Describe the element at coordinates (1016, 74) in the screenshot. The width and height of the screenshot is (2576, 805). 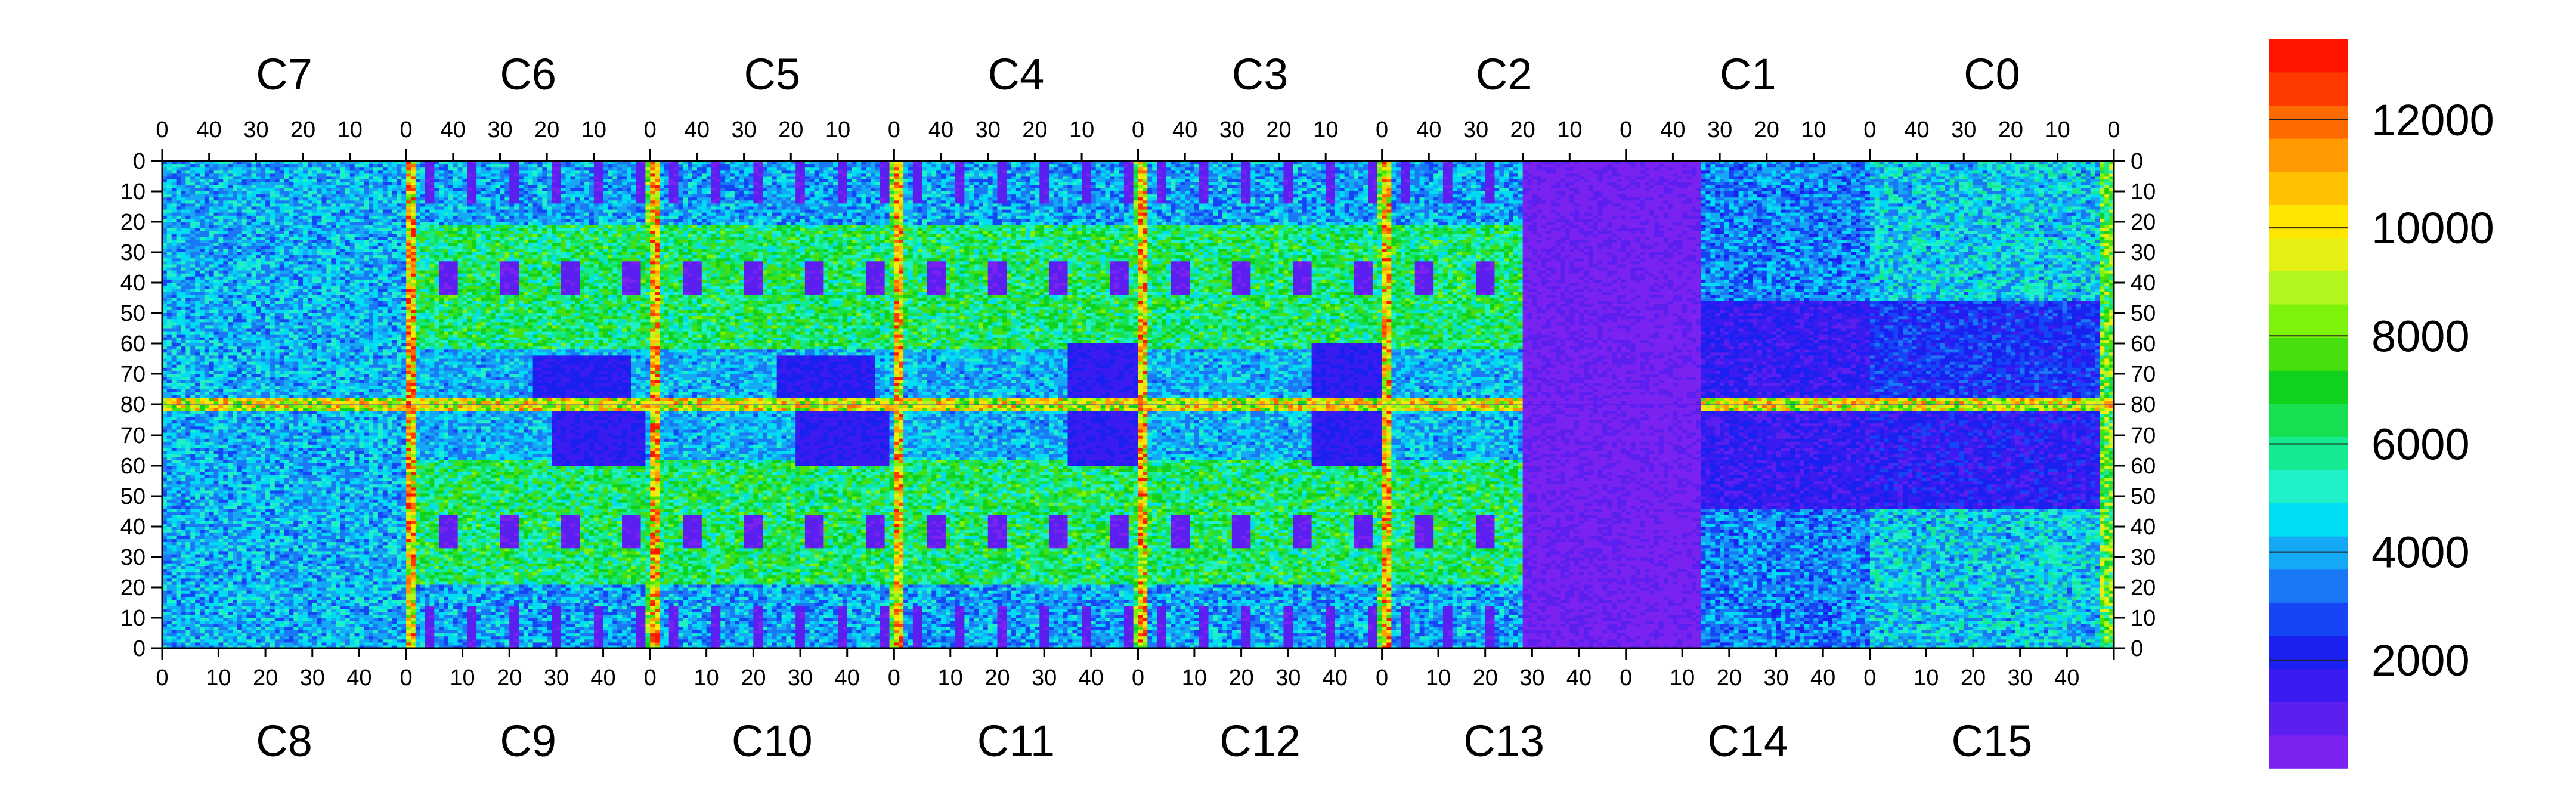
I see `chip-label-top: C4` at that location.